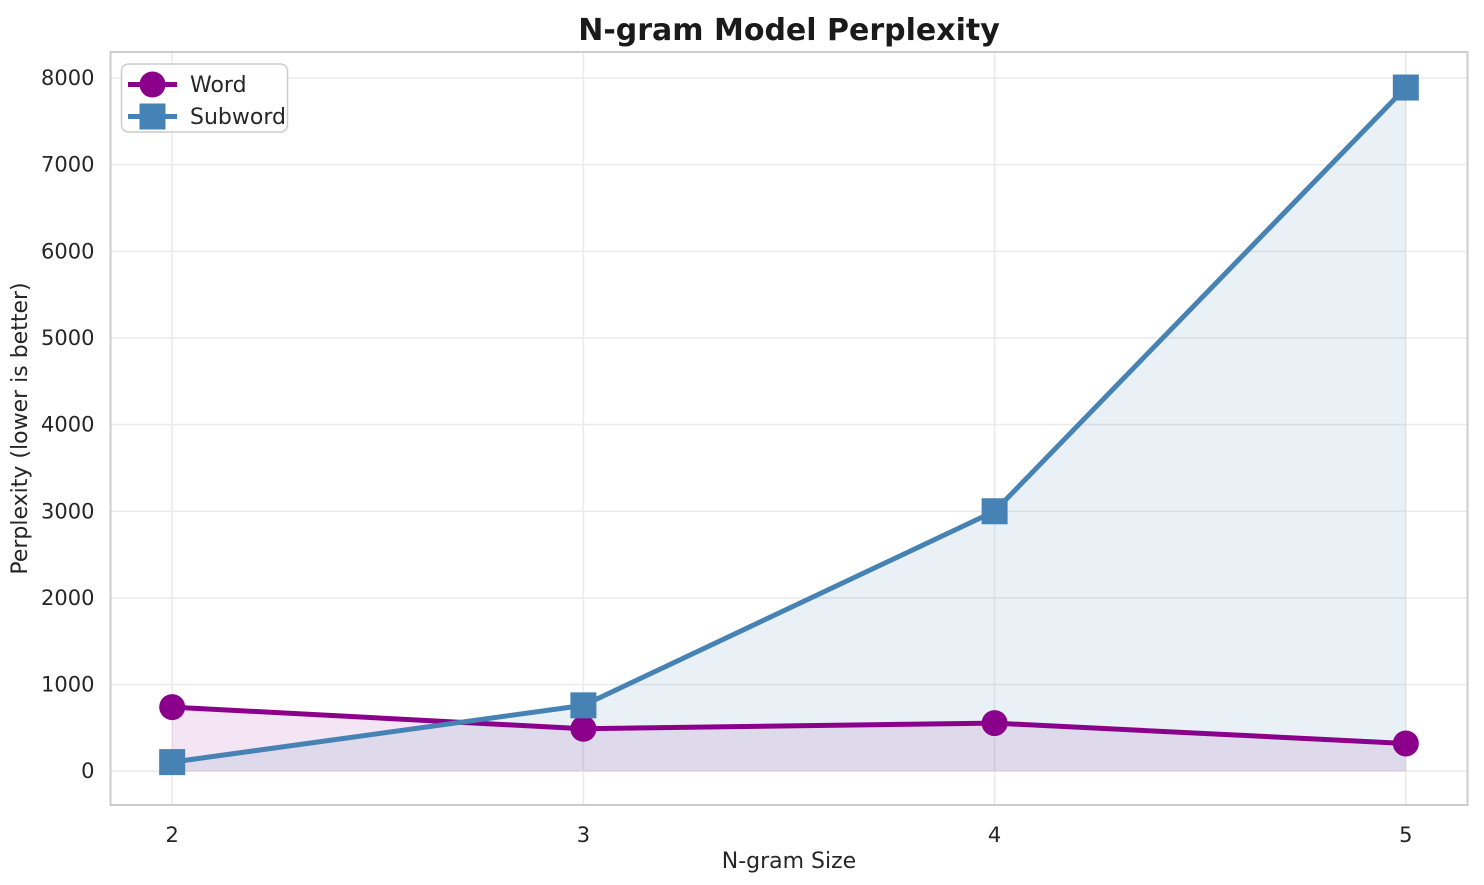 The height and width of the screenshot is (885, 1484). What do you see at coordinates (994, 723) in the screenshot?
I see `marker-word-x4` at bounding box center [994, 723].